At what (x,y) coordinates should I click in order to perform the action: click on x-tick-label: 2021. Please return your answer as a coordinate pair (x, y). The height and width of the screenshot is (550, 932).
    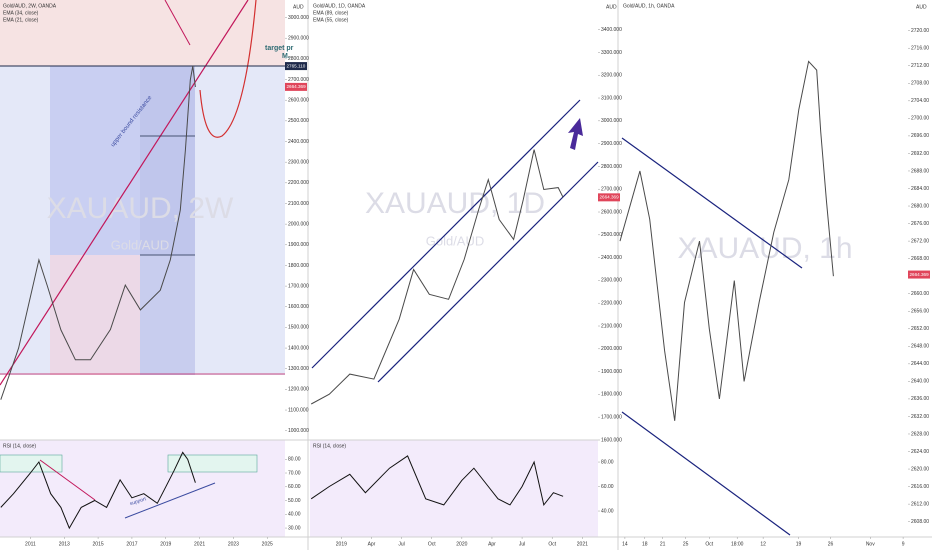
    Looking at the image, I should click on (199, 544).